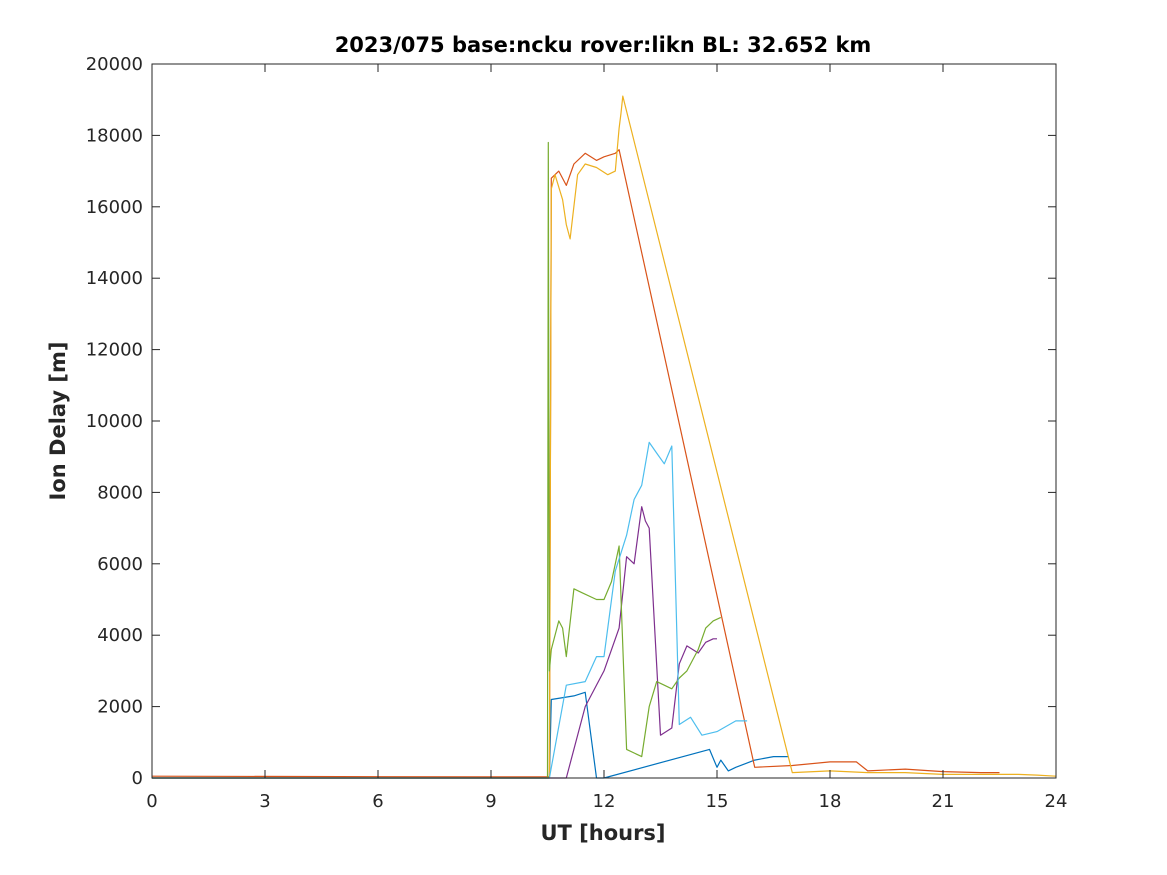 The height and width of the screenshot is (875, 1167). Describe the element at coordinates (377, 801) in the screenshot. I see `x-tick-label: 6` at that location.